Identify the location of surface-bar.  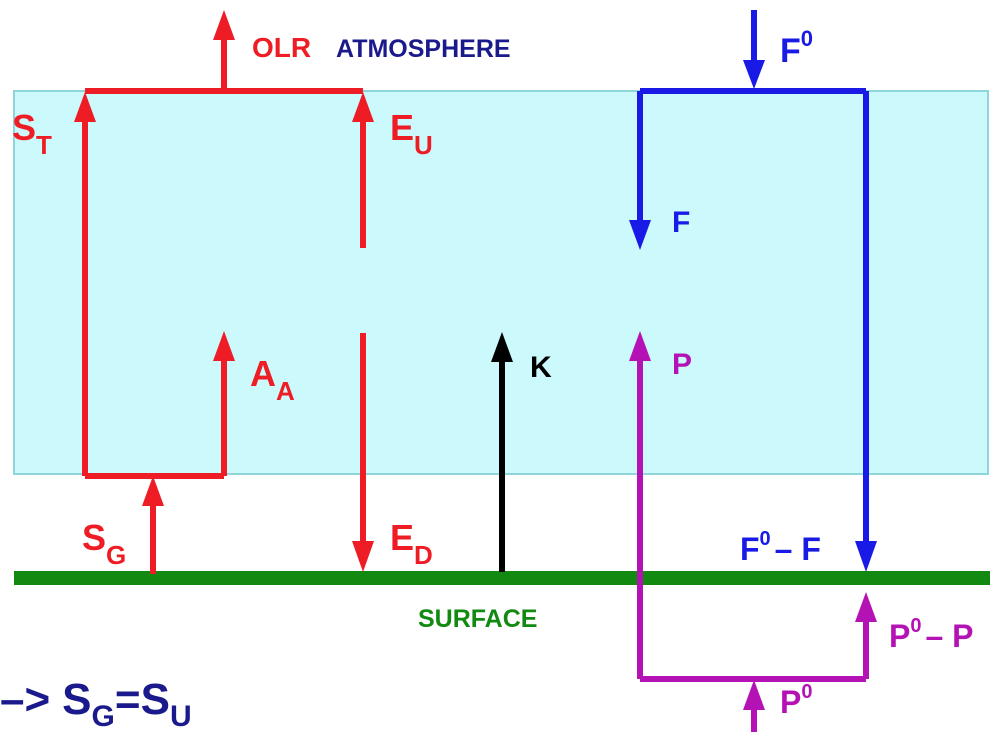
(502, 578).